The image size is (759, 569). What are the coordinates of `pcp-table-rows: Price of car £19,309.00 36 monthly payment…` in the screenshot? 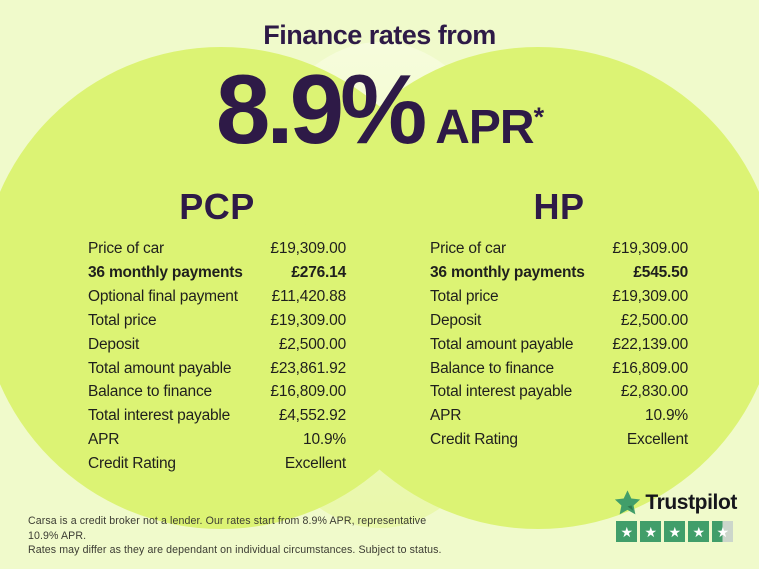 It's located at (217, 356).